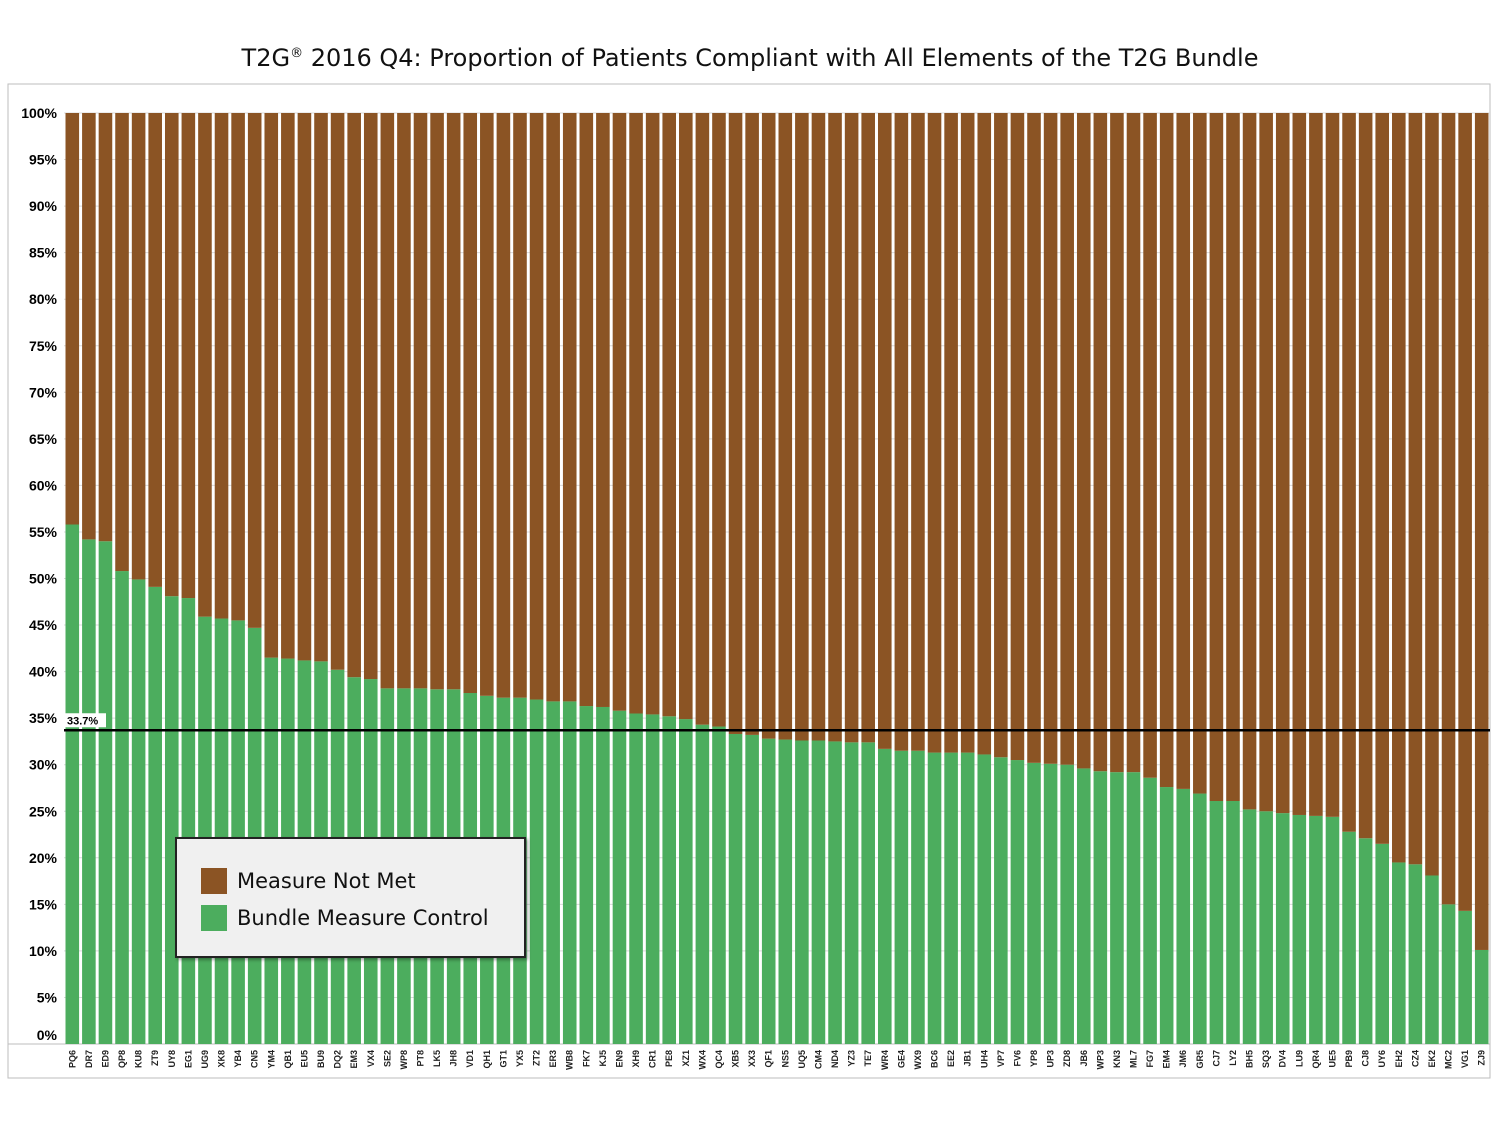 Image resolution: width=1500 pixels, height=1125 pixels. What do you see at coordinates (43, 299) in the screenshot?
I see `y-tick-label: 80%` at bounding box center [43, 299].